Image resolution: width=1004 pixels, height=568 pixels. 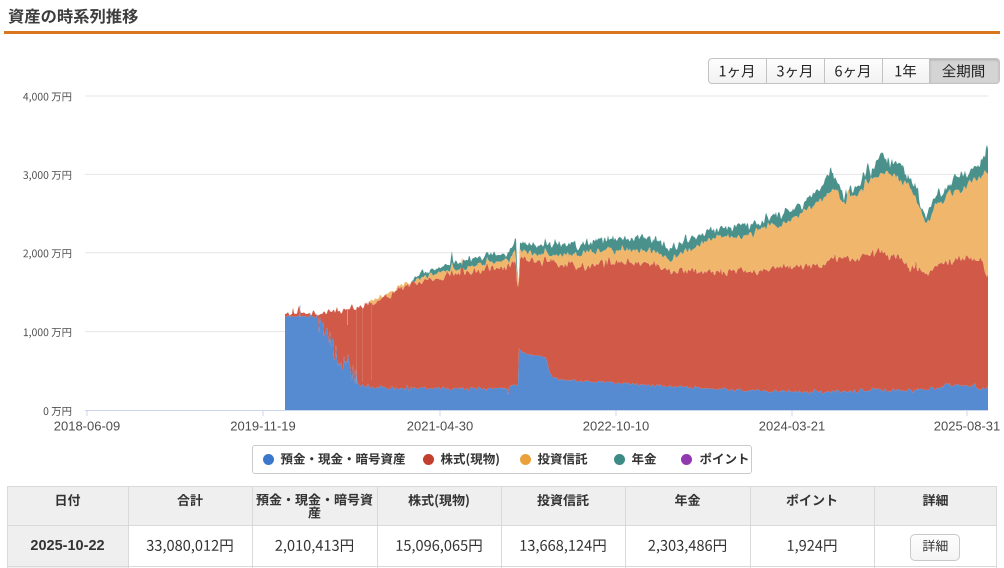 I want to click on svg-text: 2018-06-09, so click(x=87, y=426).